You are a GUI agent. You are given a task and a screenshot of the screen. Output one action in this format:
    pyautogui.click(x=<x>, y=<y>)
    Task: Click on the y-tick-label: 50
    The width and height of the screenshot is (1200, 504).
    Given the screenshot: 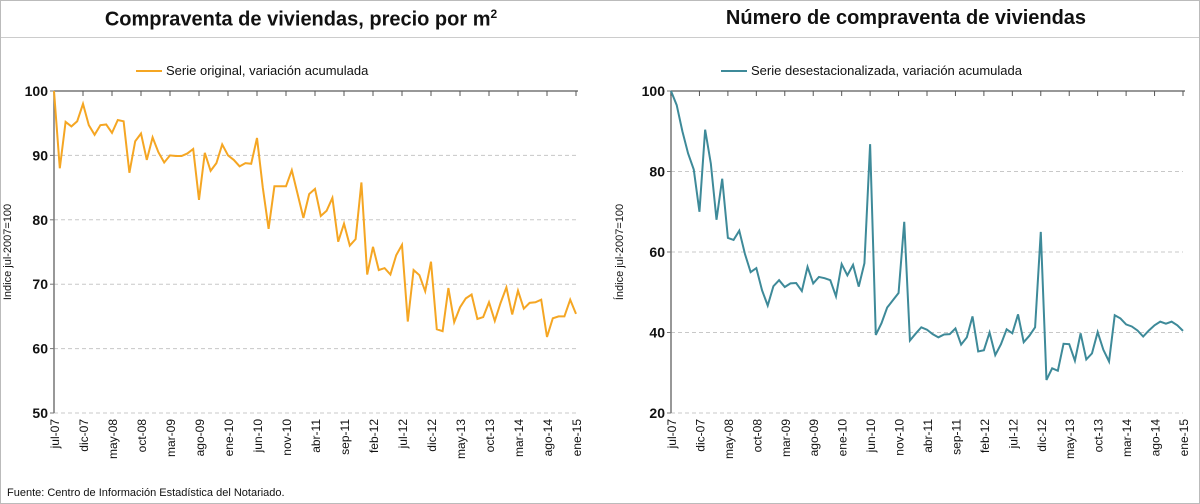 What is the action you would take?
    pyautogui.click(x=40, y=413)
    